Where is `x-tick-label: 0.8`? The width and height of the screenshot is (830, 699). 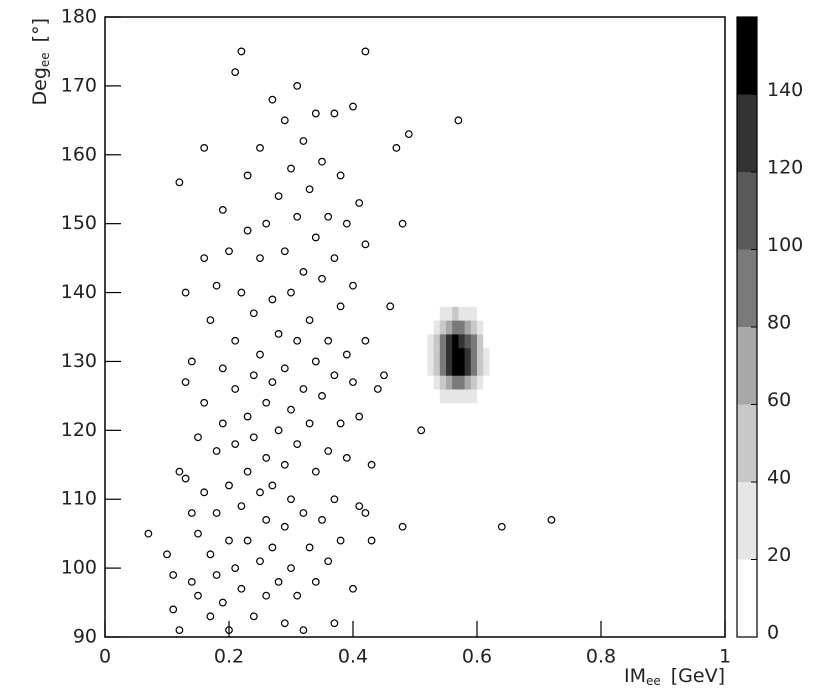
x-tick-label: 0.8 is located at coordinates (601, 657).